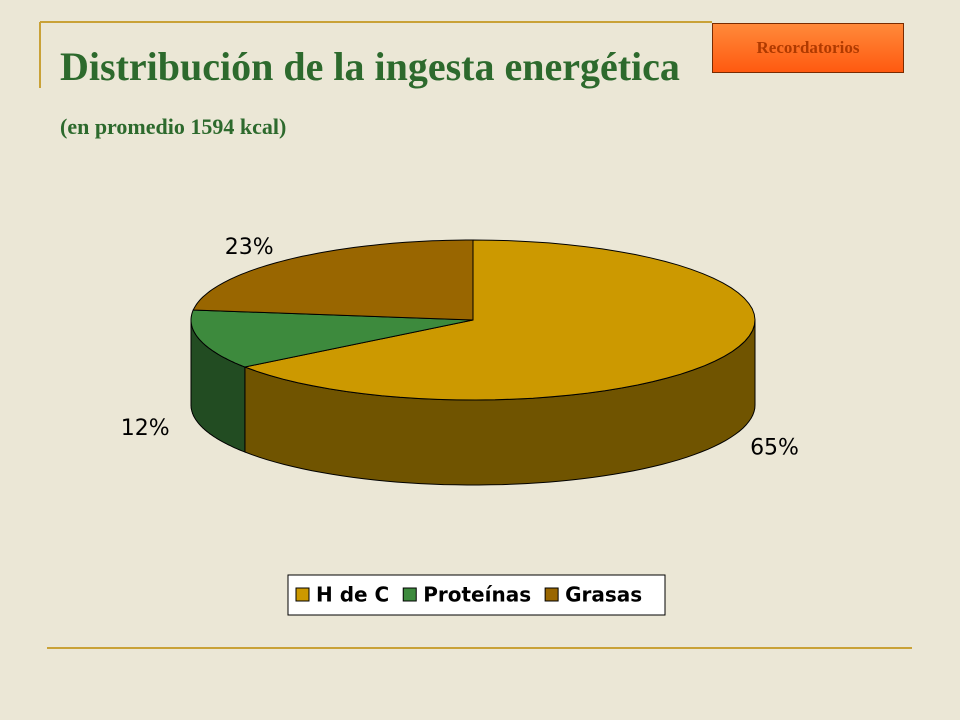  I want to click on data-label: 12%, so click(145, 428).